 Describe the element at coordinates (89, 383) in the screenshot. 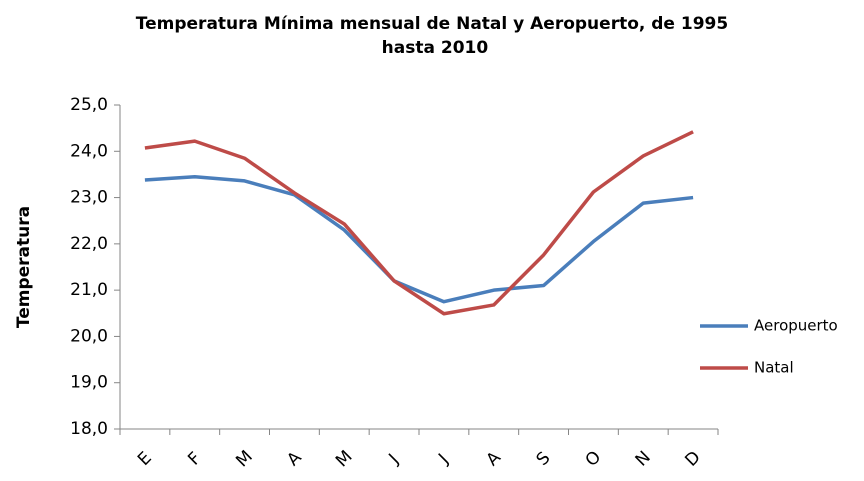

I see `y-tick-label: 19,0` at that location.